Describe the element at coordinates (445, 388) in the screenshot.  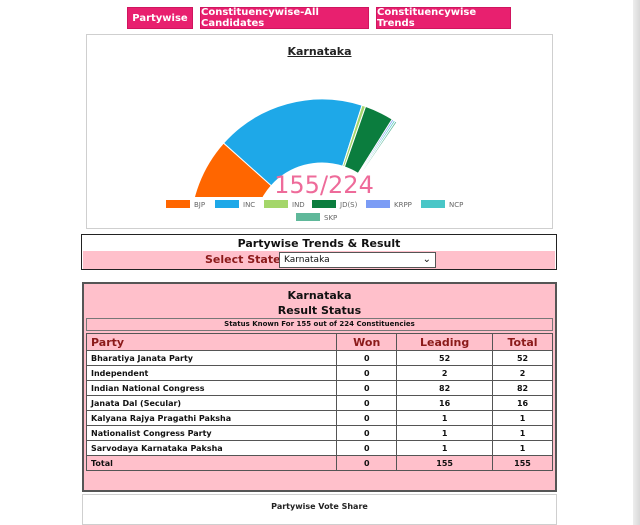
I see `cell-leading: 82` at that location.